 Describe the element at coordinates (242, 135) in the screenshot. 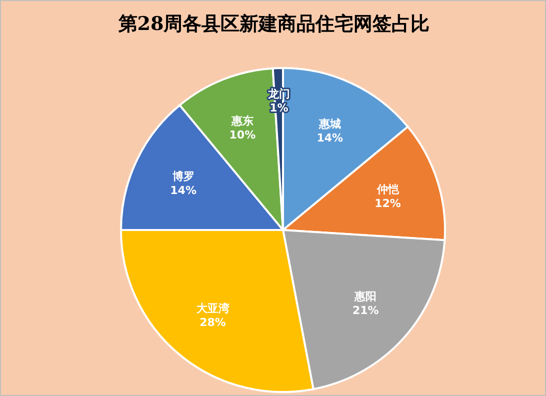

I see `data-label: 10%` at that location.